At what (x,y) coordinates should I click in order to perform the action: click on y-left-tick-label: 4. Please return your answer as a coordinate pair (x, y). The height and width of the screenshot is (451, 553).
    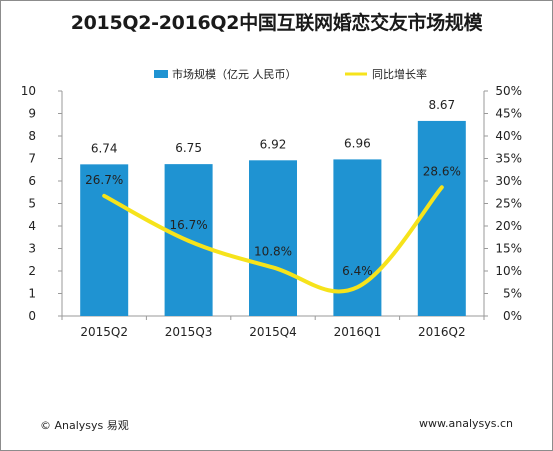
    Looking at the image, I should click on (32, 226).